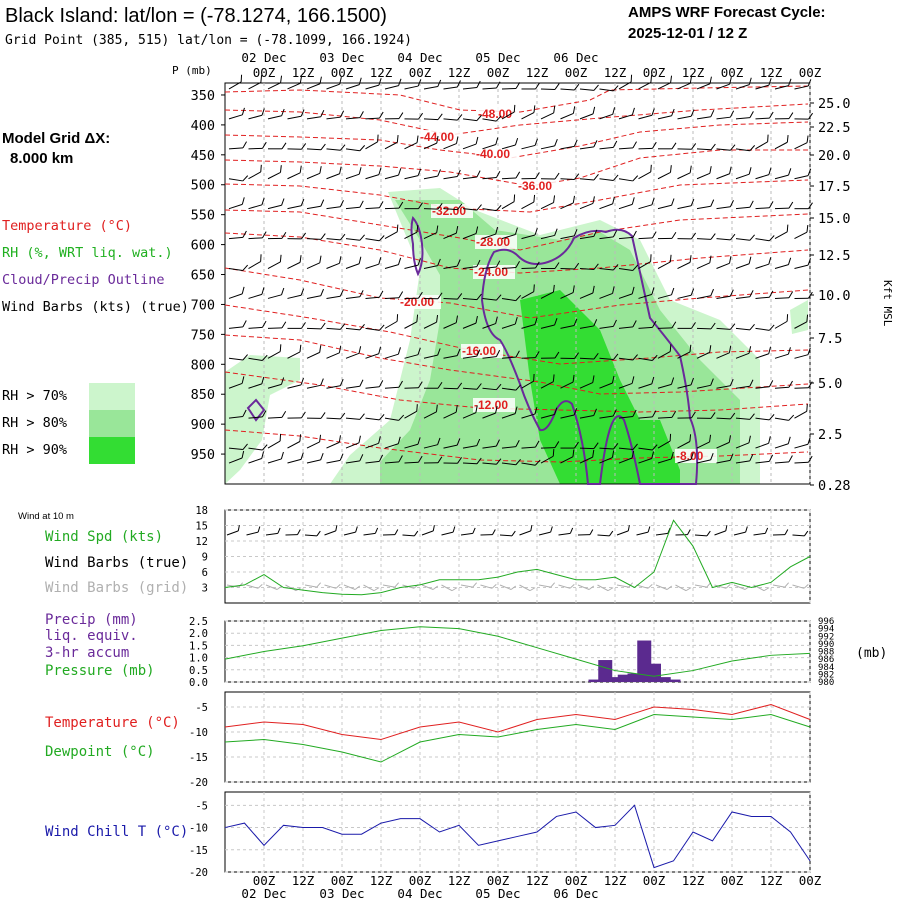  Describe the element at coordinates (381, 880) in the screenshot. I see `bottom-time-tick-3: 12Z` at that location.